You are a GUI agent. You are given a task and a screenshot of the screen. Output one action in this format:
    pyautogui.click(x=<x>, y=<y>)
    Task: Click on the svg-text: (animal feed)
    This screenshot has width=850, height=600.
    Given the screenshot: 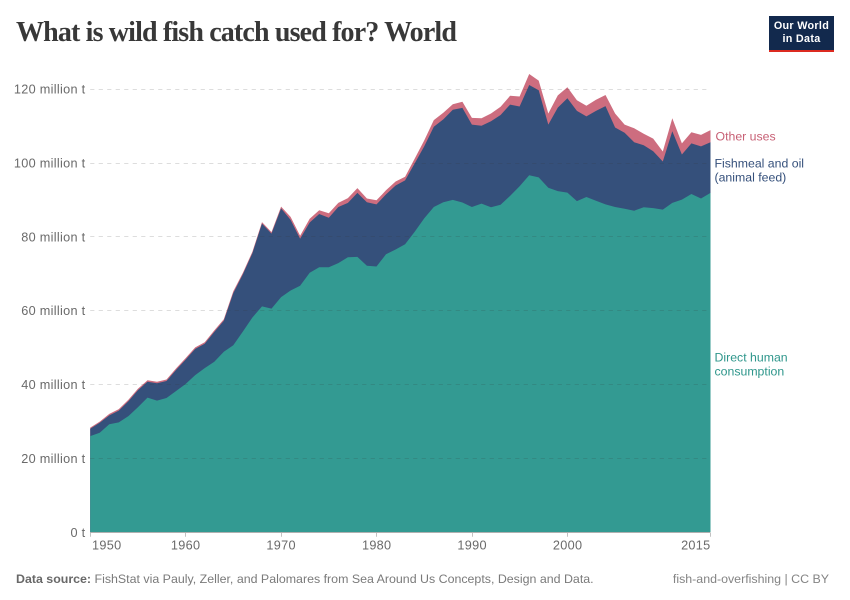 What is the action you would take?
    pyautogui.click(x=751, y=178)
    